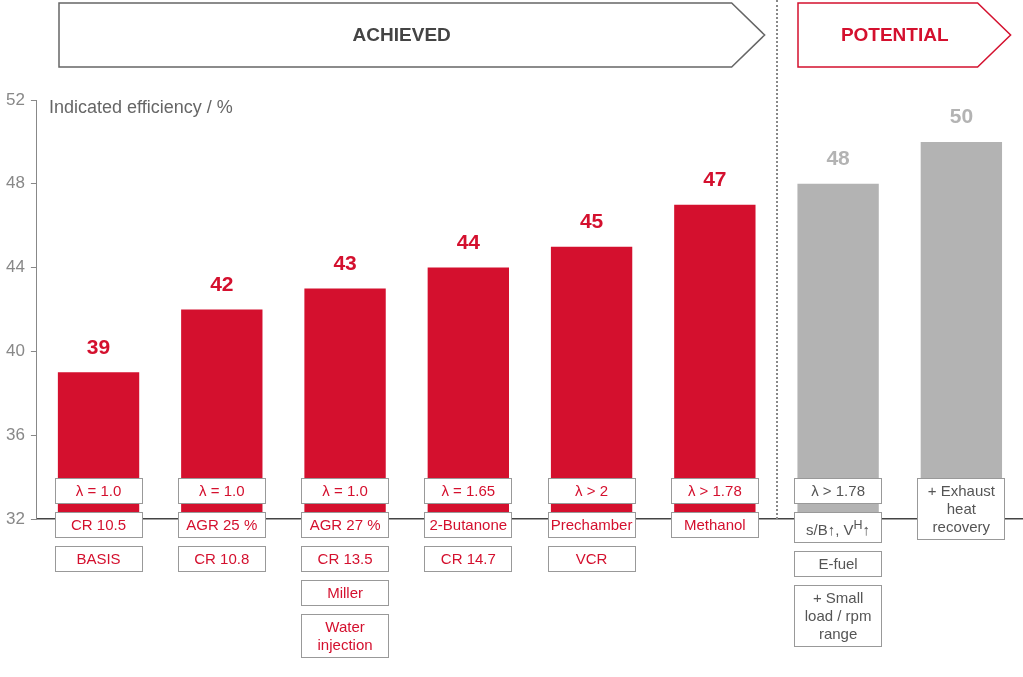 Image resolution: width=1023 pixels, height=677 pixels. I want to click on text-box: Methanol, so click(714, 525).